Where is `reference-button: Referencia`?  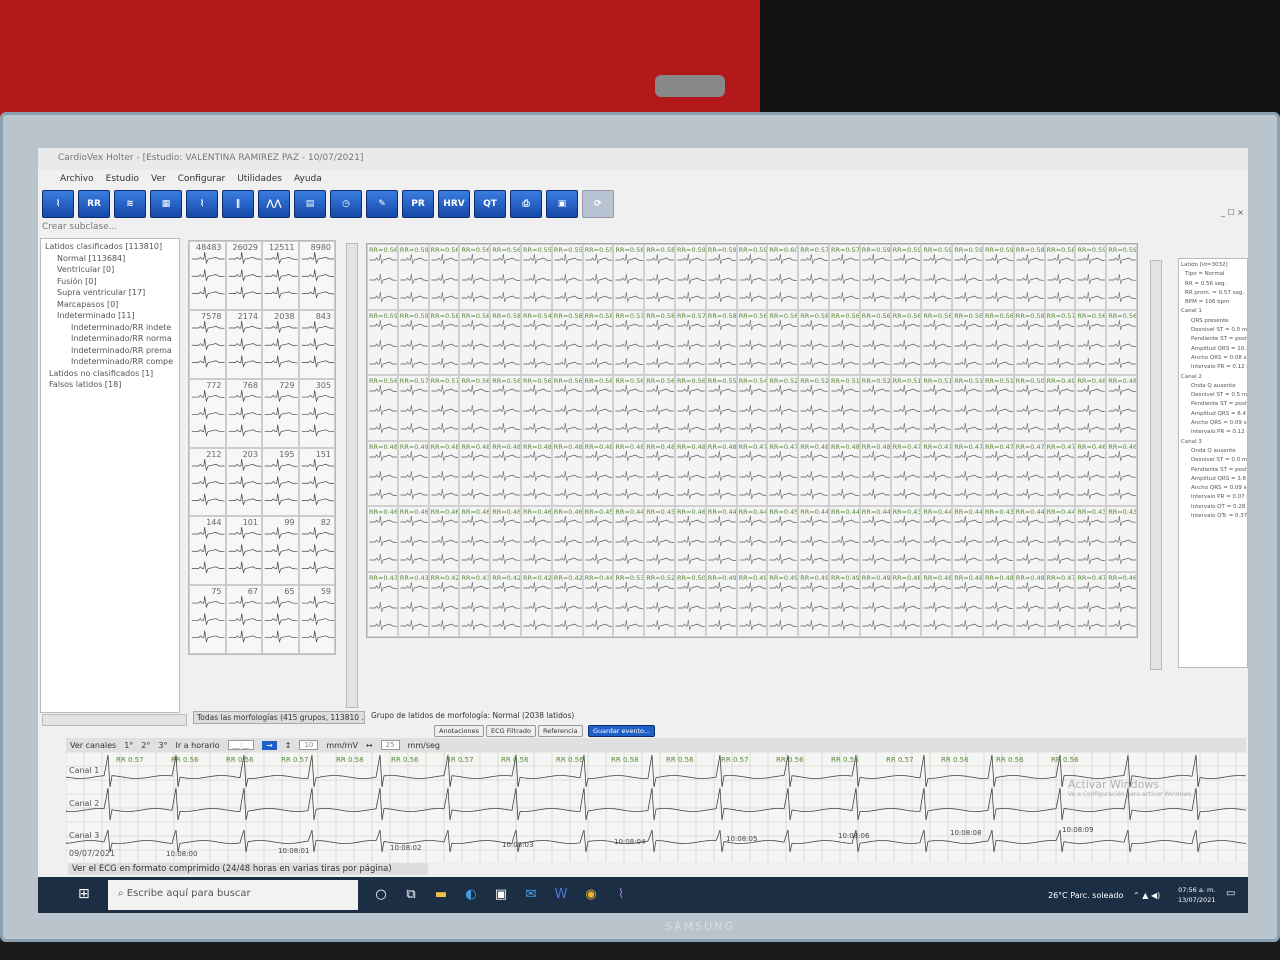
reference-button: Referencia is located at coordinates (560, 731).